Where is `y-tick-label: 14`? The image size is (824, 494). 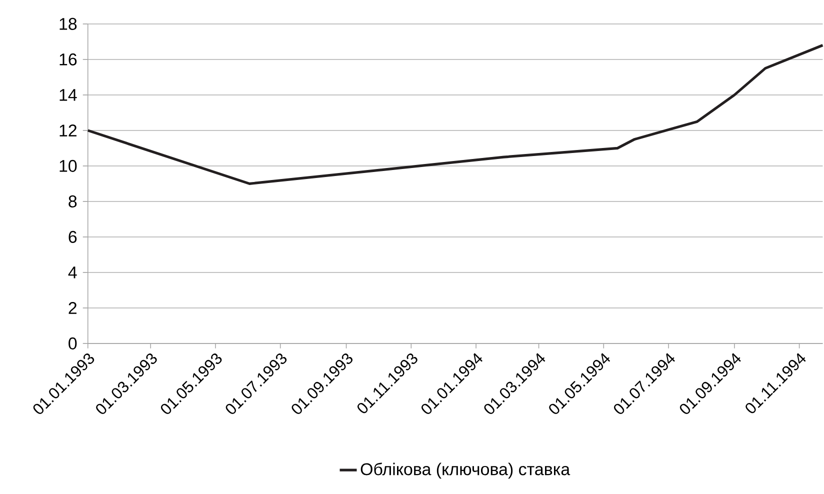 y-tick-label: 14 is located at coordinates (68, 95).